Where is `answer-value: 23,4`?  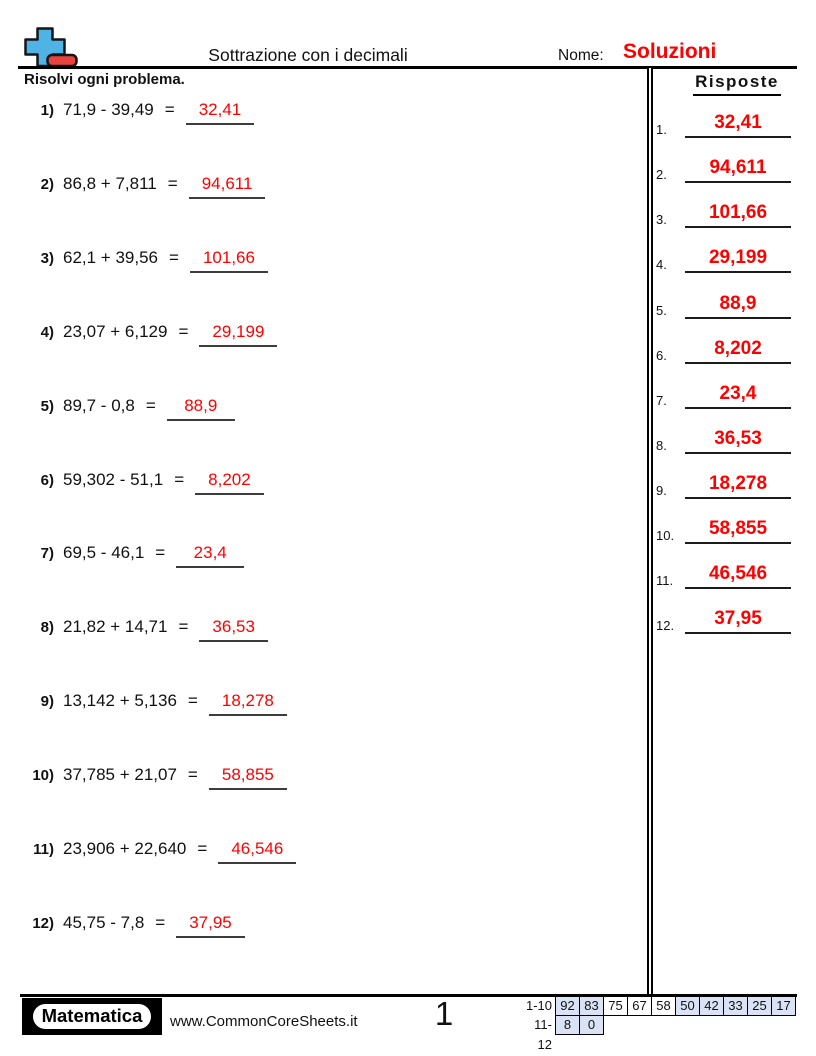 answer-value: 23,4 is located at coordinates (738, 396).